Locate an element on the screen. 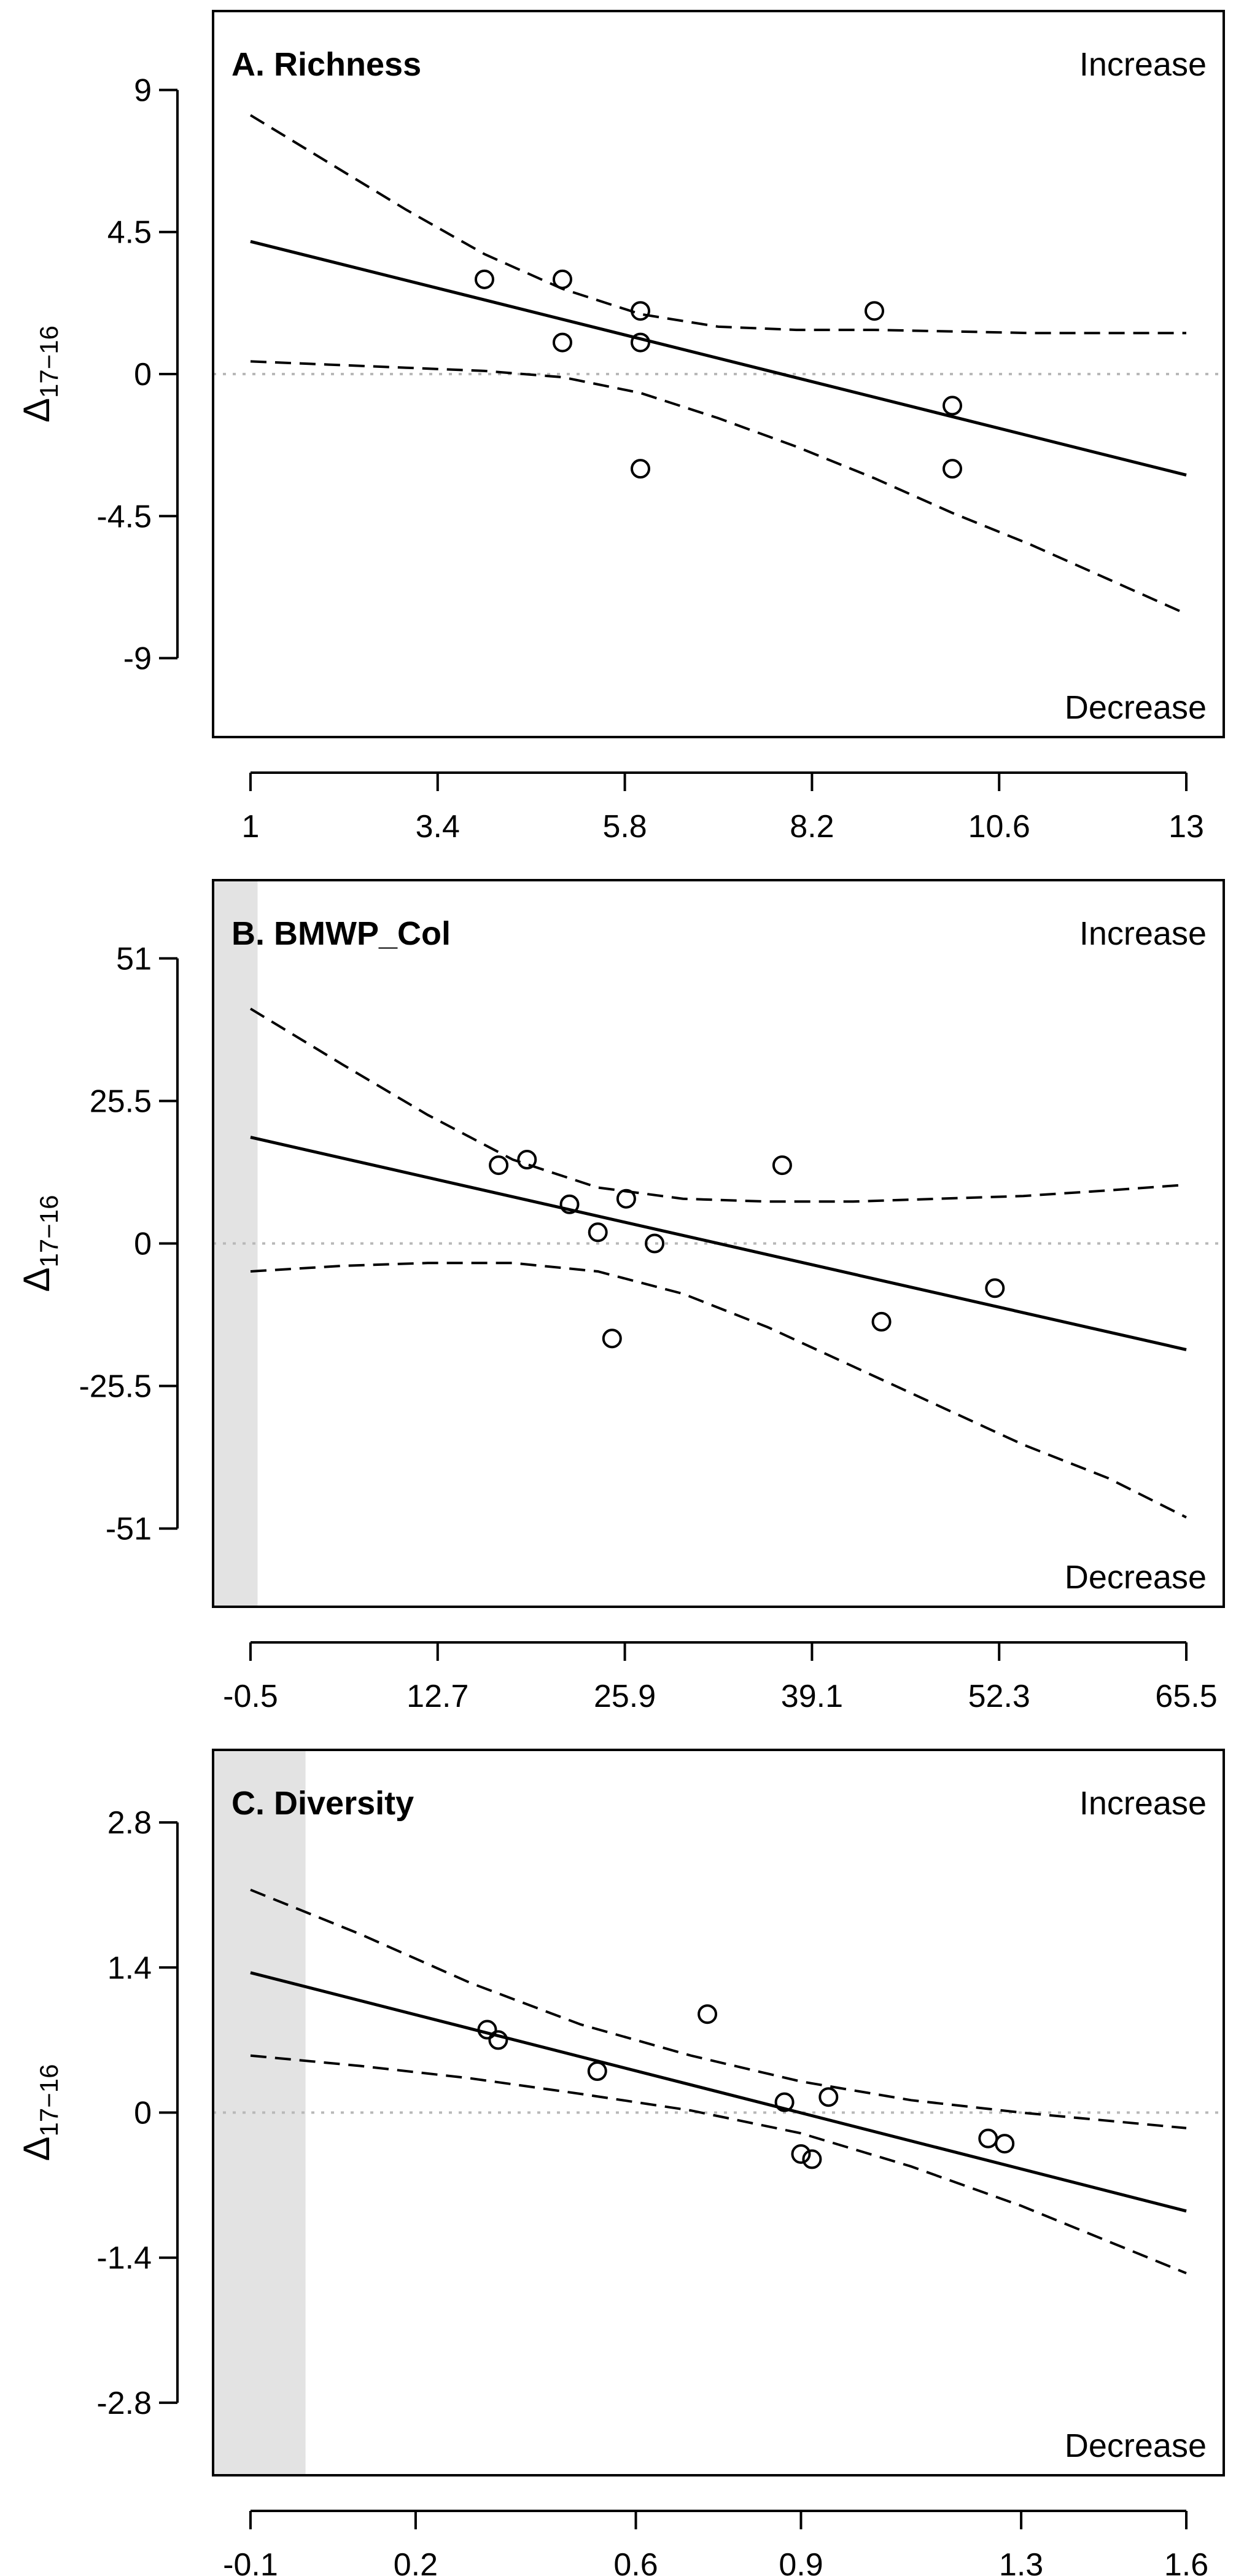 Image resolution: width=1244 pixels, height=2576 pixels. y-tick-label: -1.4 is located at coordinates (124, 2258).